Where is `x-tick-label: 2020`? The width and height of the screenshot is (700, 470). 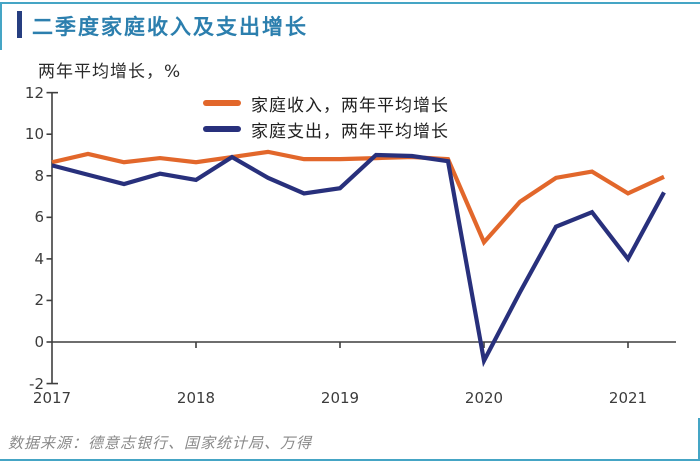 x-tick-label: 2020 is located at coordinates (484, 398).